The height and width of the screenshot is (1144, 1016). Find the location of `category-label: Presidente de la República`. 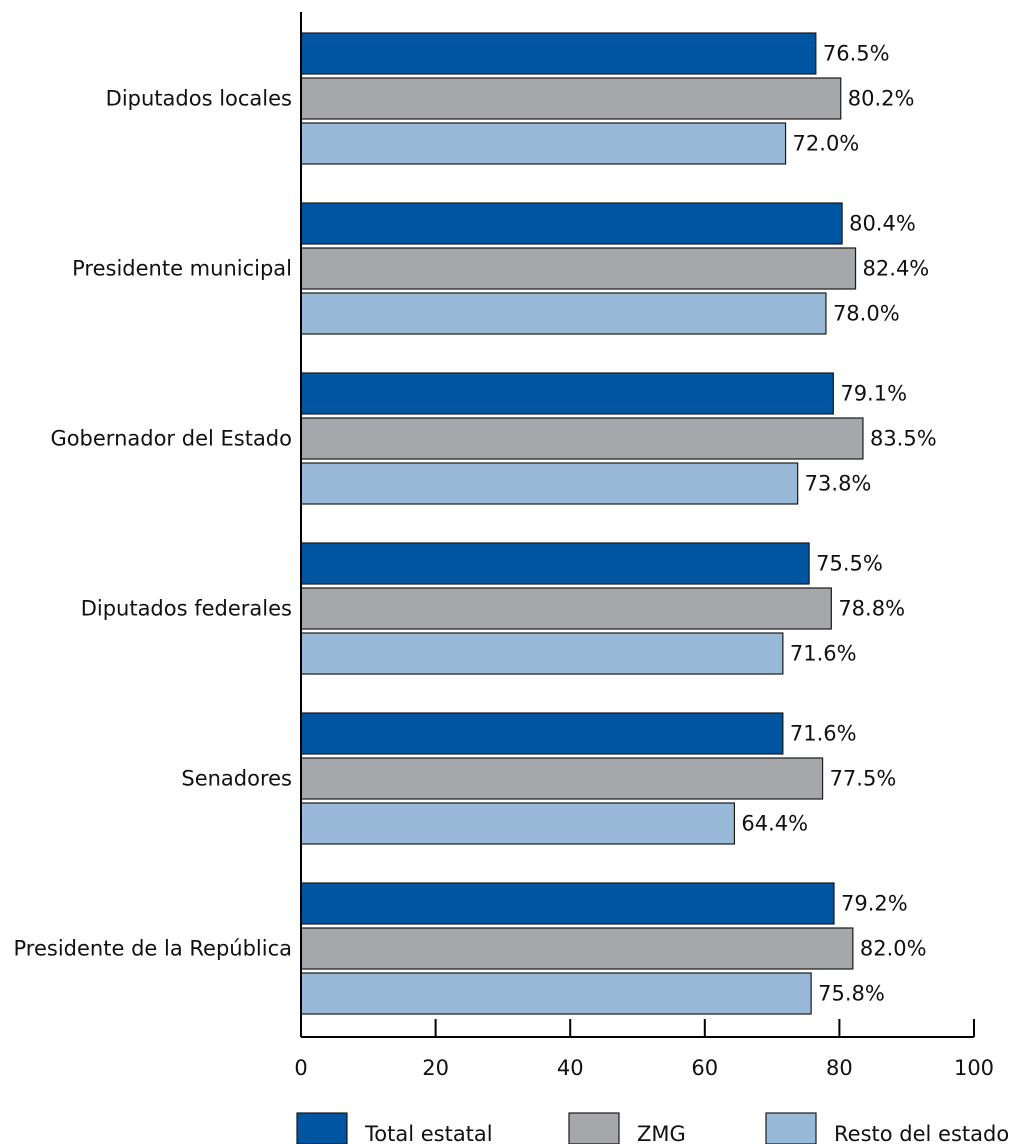

category-label: Presidente de la República is located at coordinates (153, 949).